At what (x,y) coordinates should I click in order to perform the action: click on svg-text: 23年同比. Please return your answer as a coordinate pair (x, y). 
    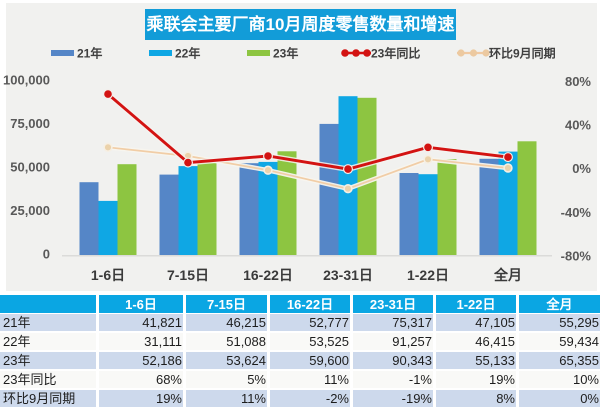
    Looking at the image, I should click on (395, 53).